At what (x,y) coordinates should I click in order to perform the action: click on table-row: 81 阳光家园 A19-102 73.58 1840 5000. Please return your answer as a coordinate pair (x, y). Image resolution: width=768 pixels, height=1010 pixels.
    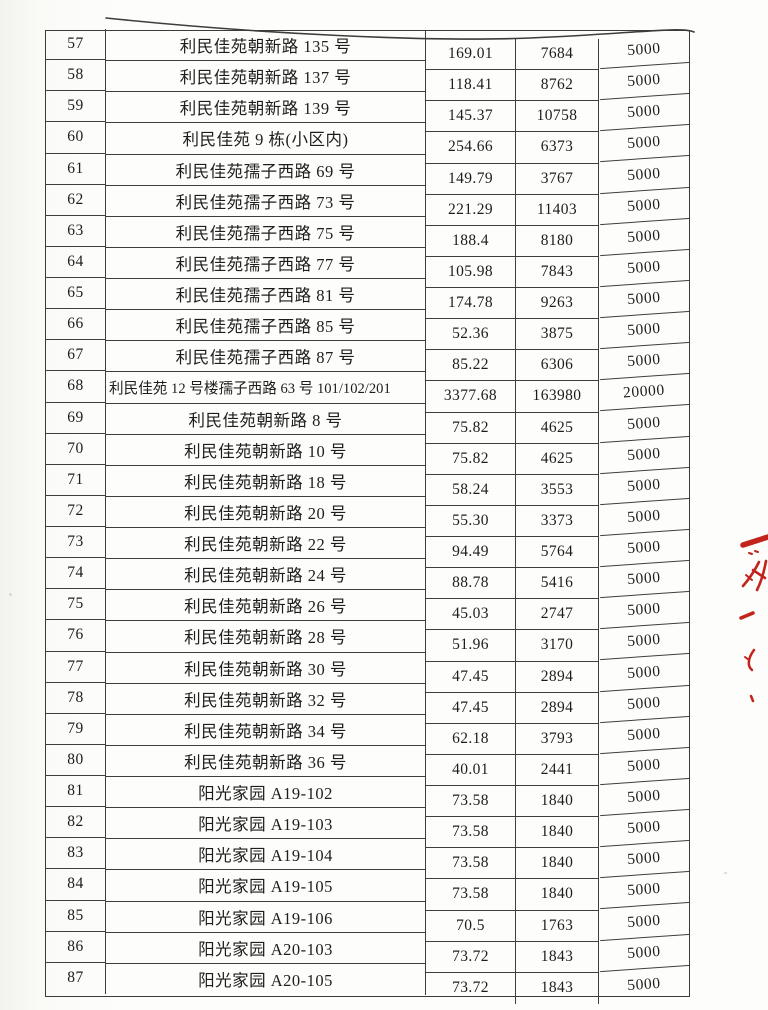
    Looking at the image, I should click on (368, 797).